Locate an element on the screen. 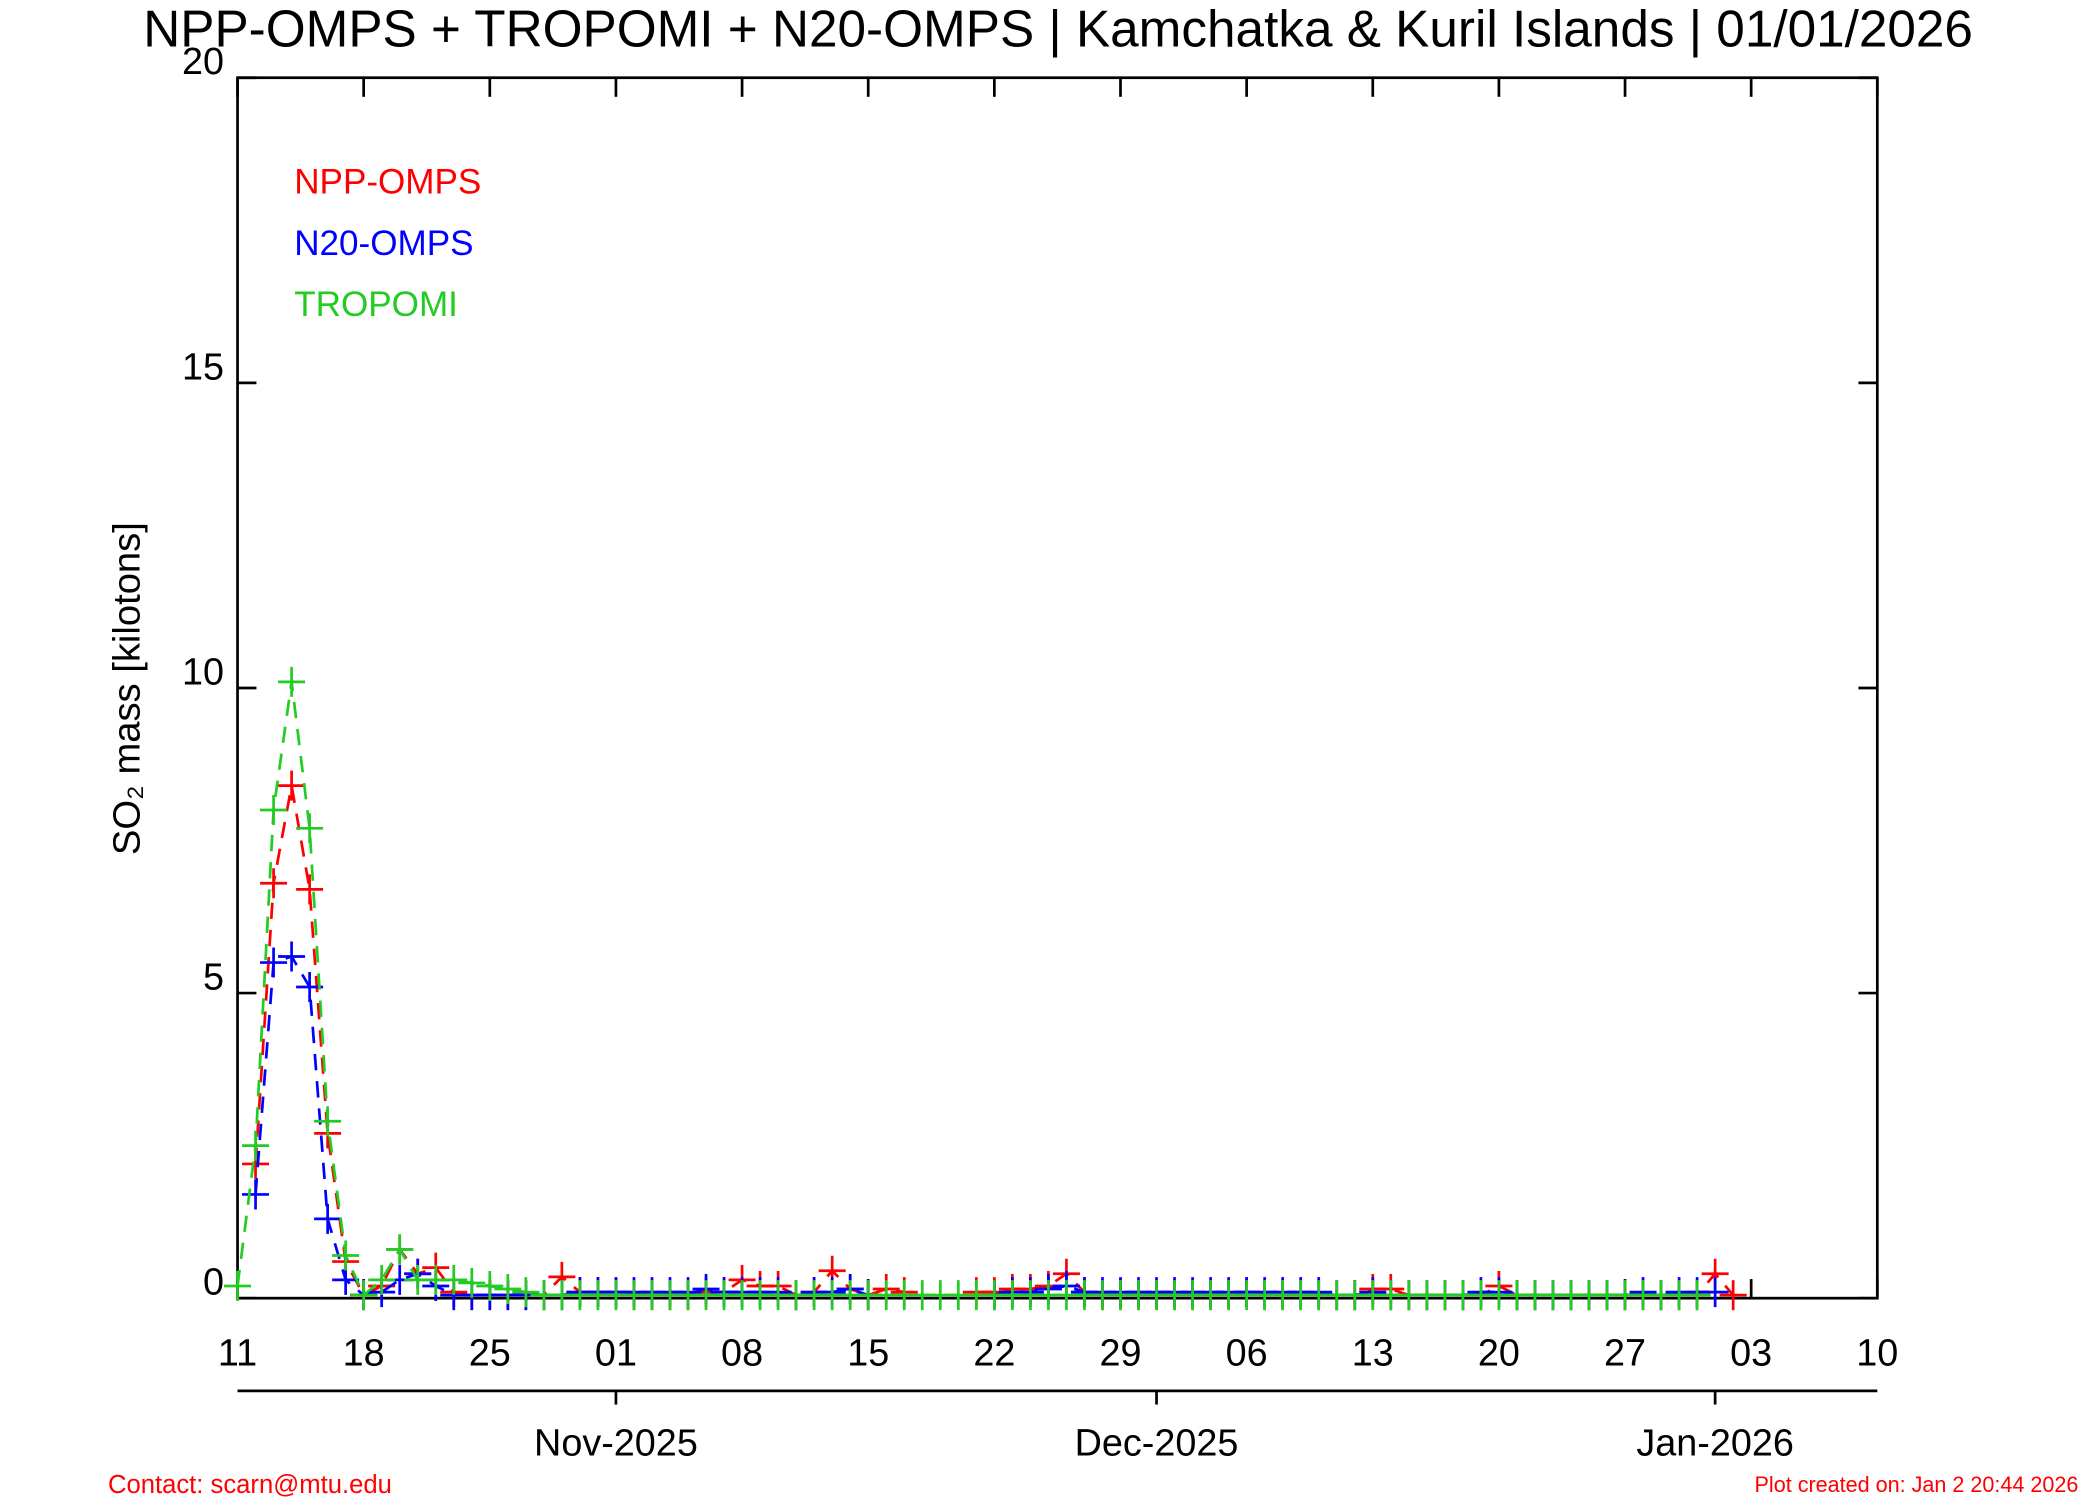  footer-contact: Contact: scarn@mtu.edu is located at coordinates (250, 1485).